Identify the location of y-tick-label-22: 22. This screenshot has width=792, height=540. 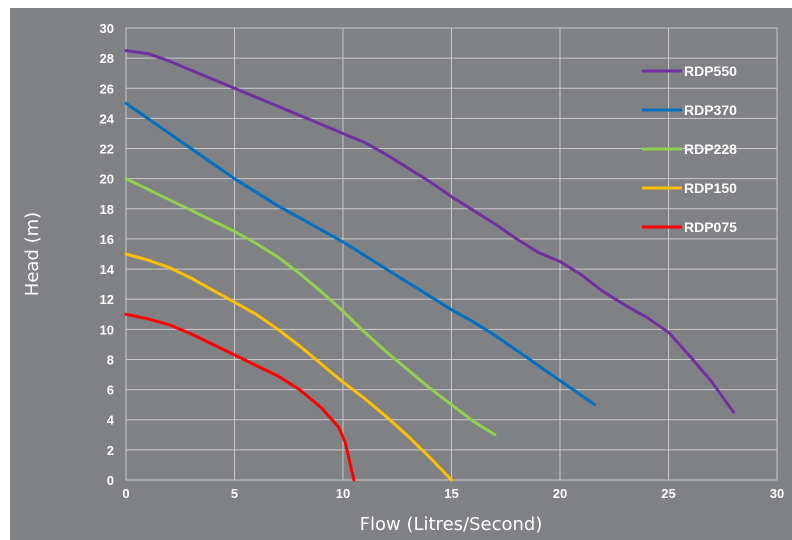
(107, 149).